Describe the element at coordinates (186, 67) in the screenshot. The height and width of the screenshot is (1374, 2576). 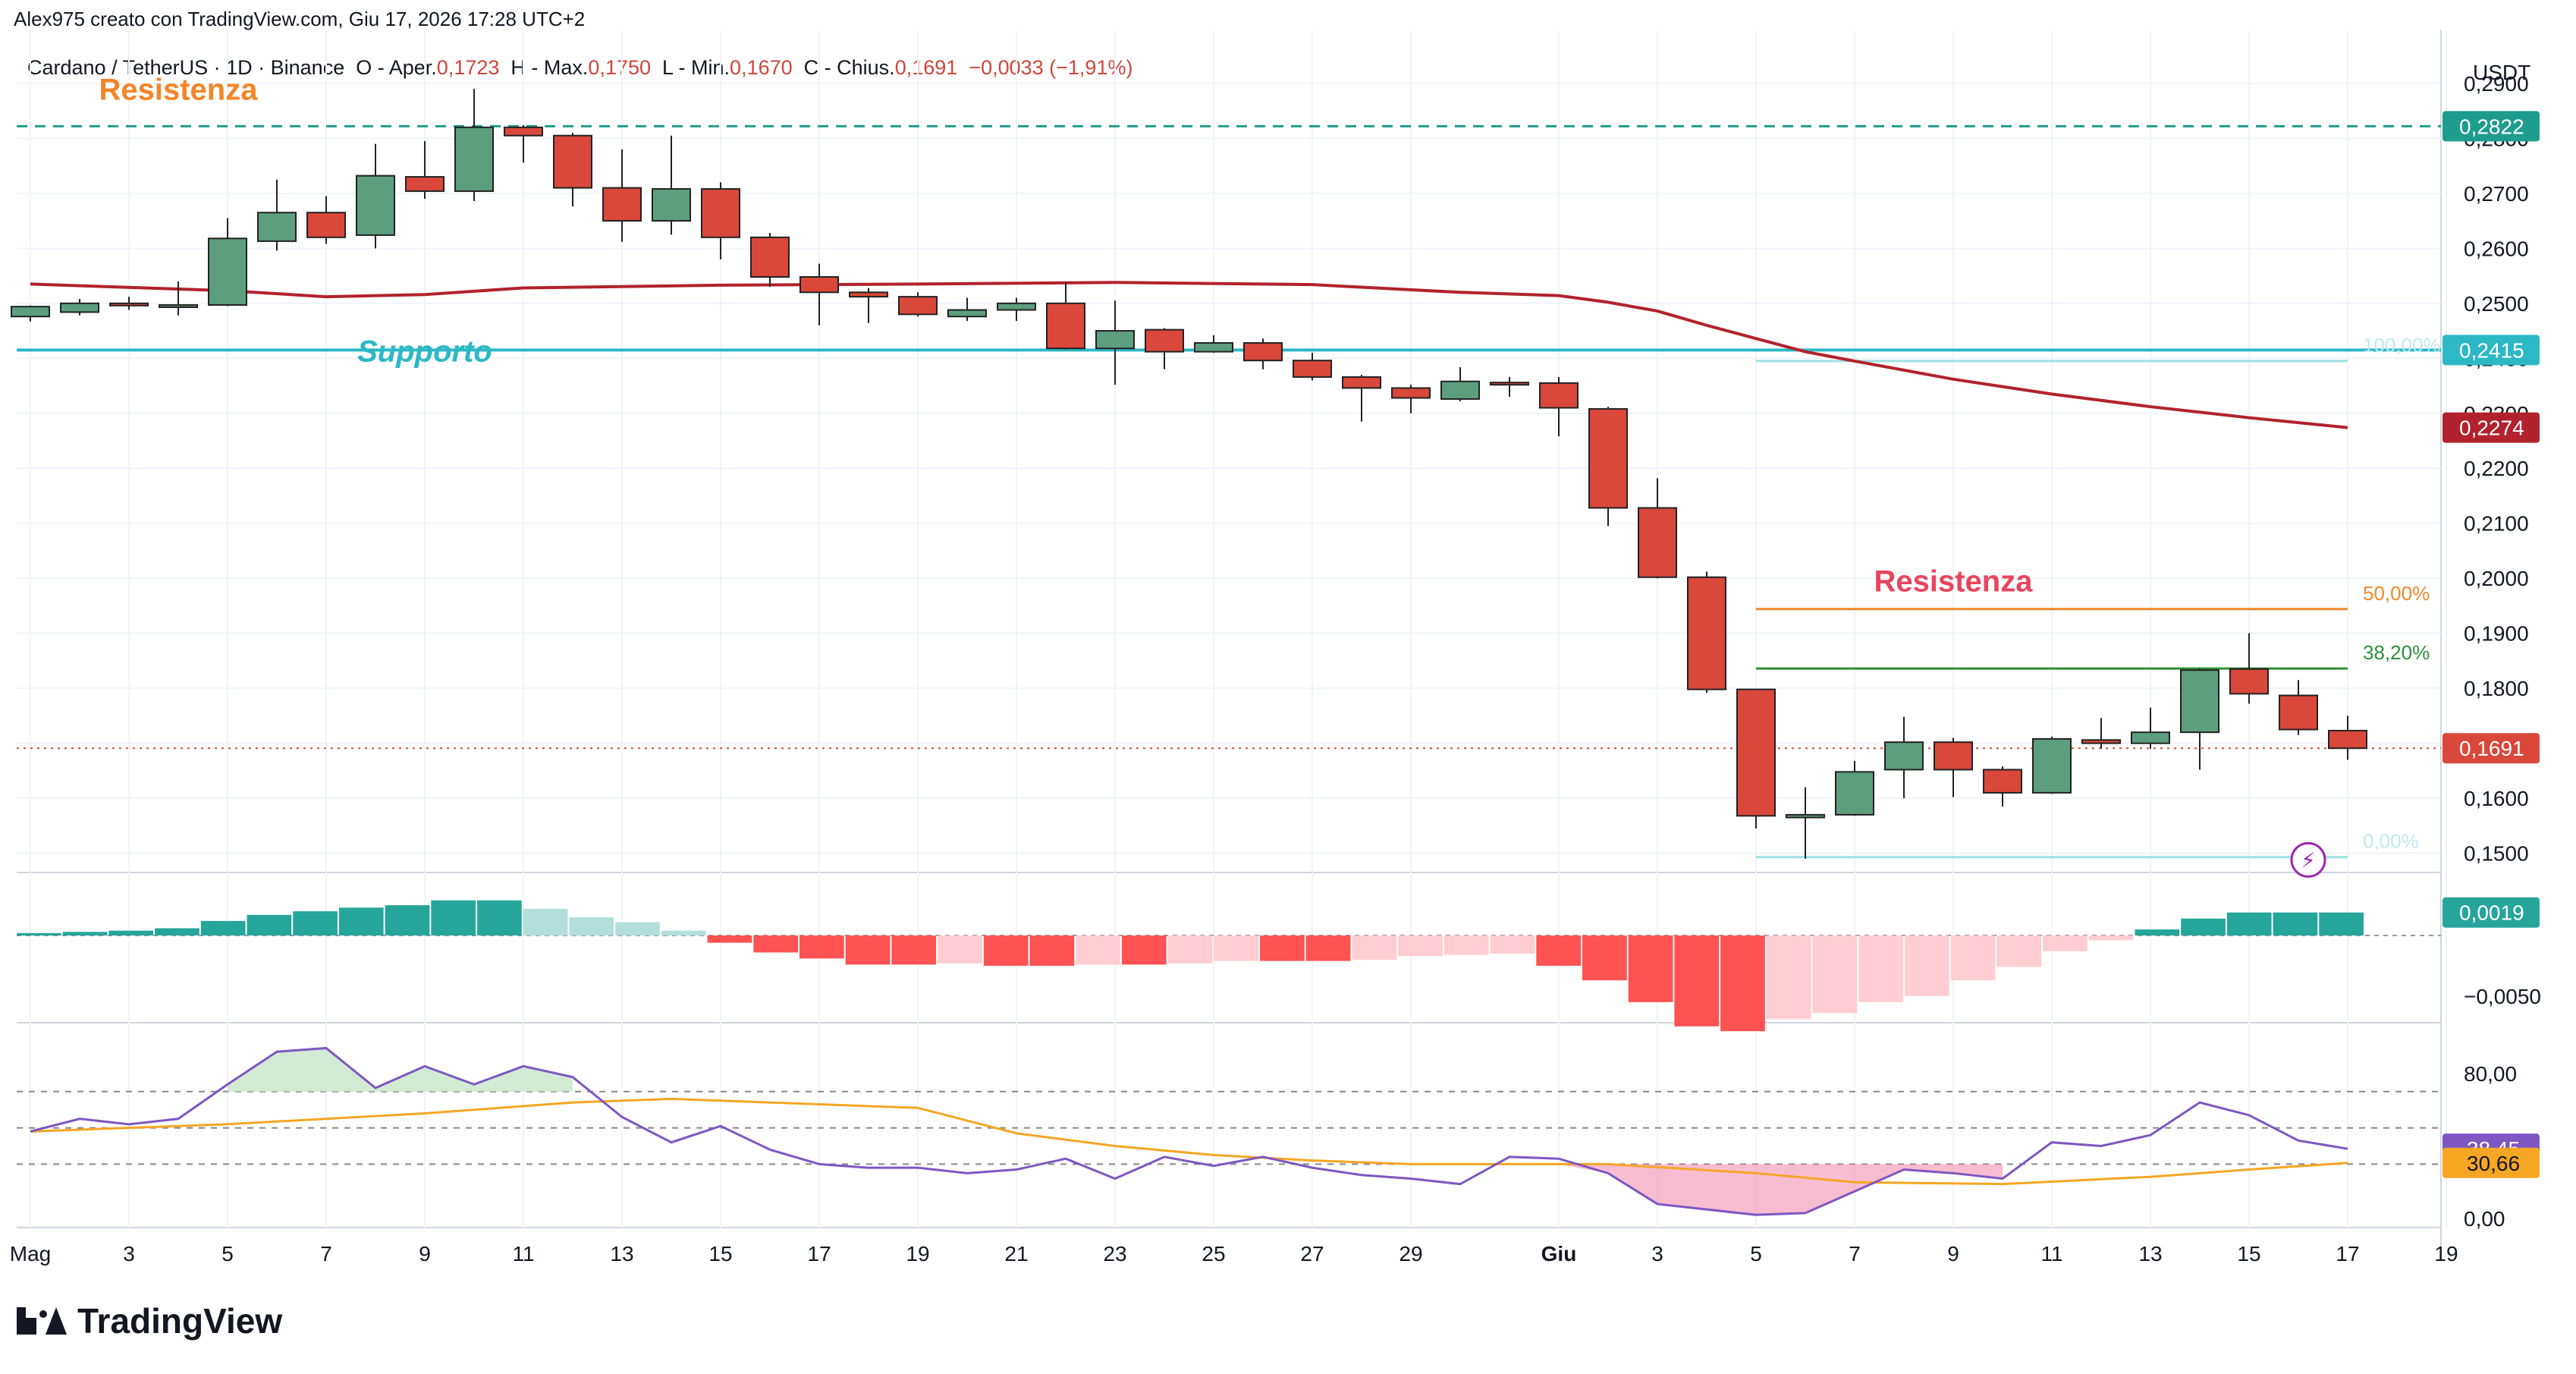
I see `symbol-label: Cardano / TetherUS · 1D · Binance` at that location.